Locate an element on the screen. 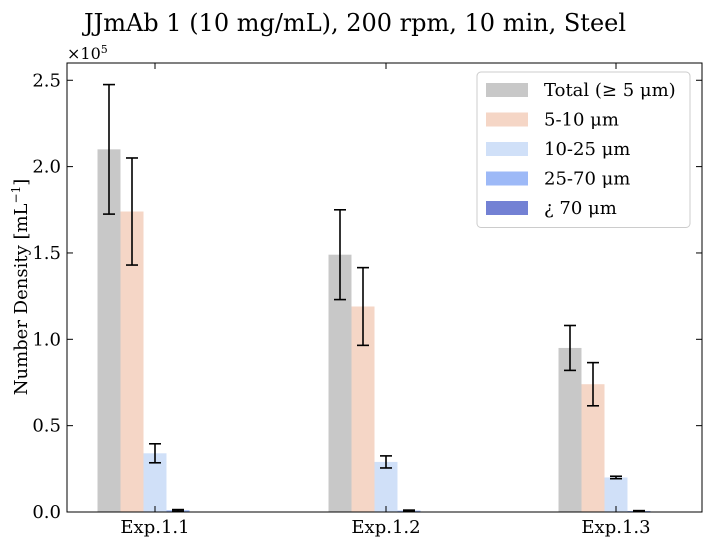 This screenshot has width=711, height=545. y-axis-label-superscript: −1 is located at coordinates (16, 195).